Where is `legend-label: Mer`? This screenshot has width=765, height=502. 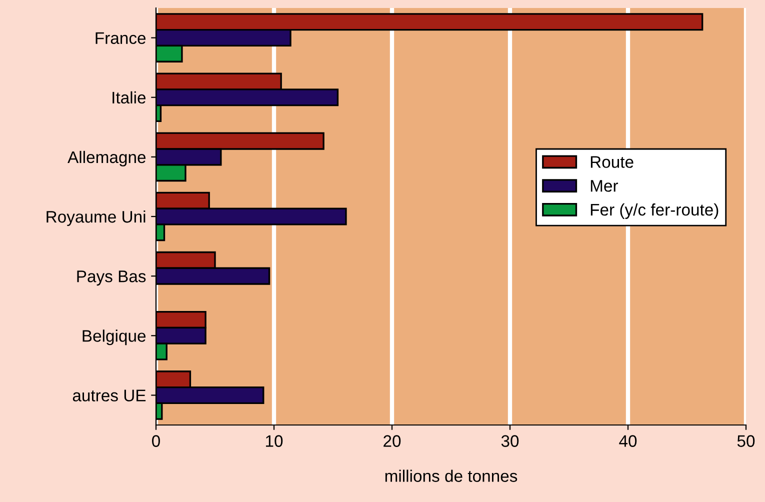 legend-label: Mer is located at coordinates (604, 186).